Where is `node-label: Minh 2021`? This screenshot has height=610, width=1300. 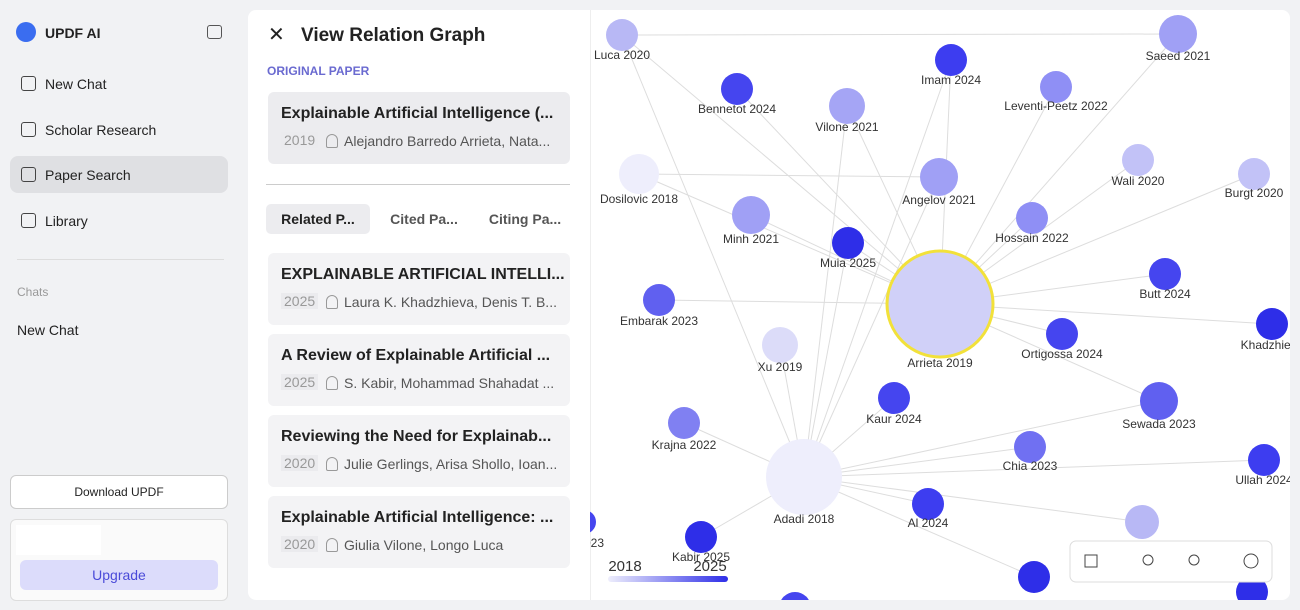
node-label: Minh 2021 is located at coordinates (751, 239).